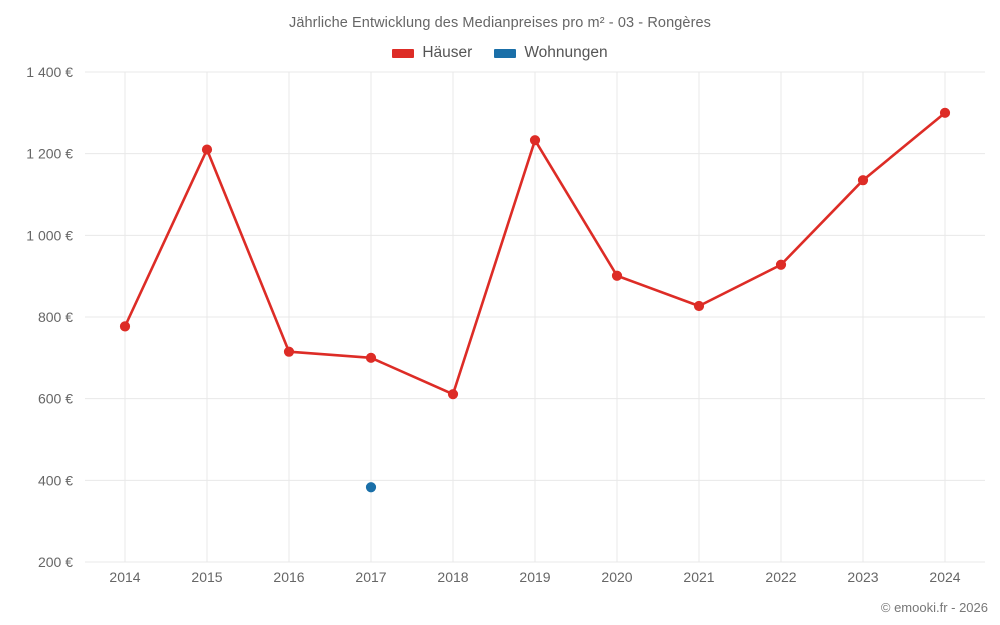 This screenshot has width=1000, height=625. I want to click on legend-item-haeuser: Häuser, so click(432, 53).